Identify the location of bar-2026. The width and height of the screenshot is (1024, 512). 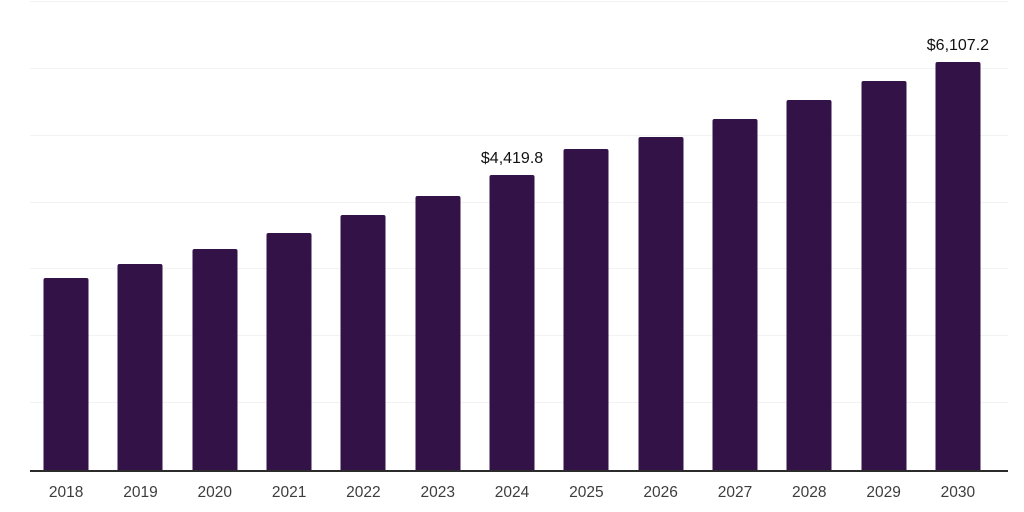
(661, 303).